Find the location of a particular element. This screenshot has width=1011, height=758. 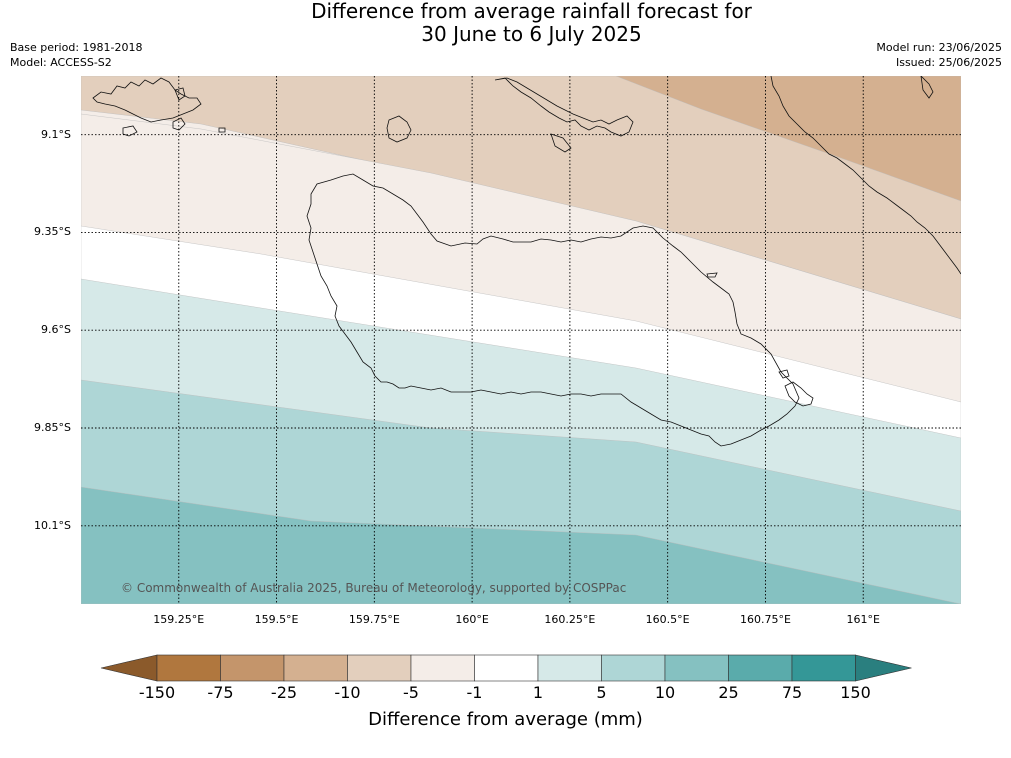

colorbar-tick-label: 1 is located at coordinates (538, 692).